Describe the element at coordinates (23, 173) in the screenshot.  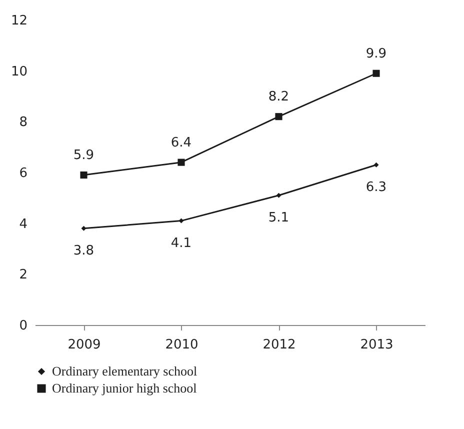
I see `y-tick-label: 6` at that location.